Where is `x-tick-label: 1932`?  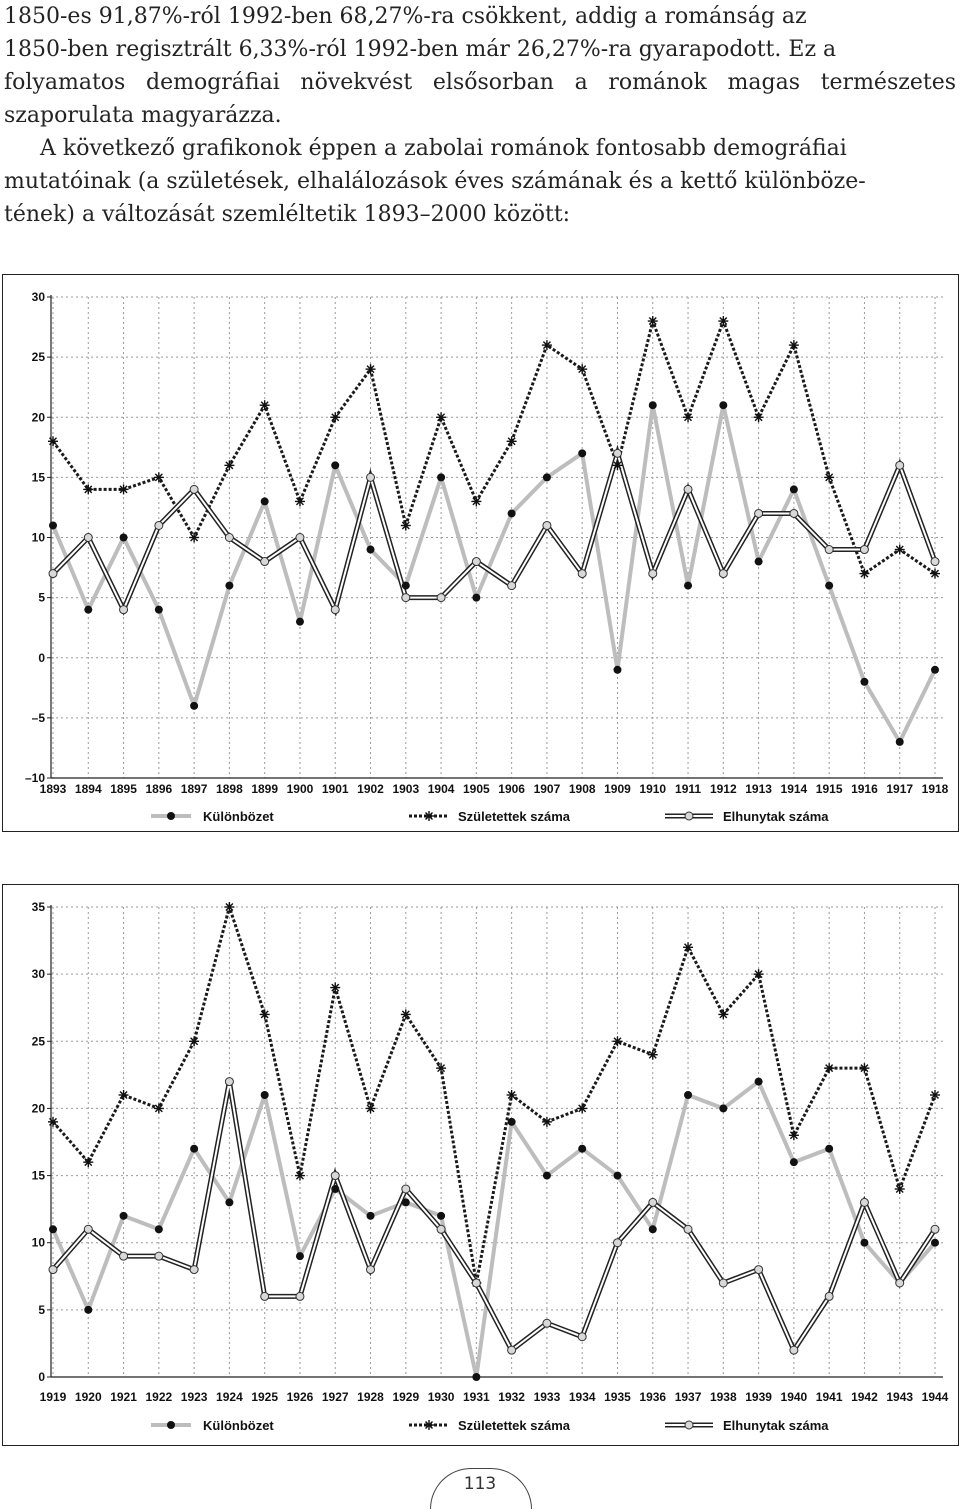
x-tick-label: 1932 is located at coordinates (511, 1397).